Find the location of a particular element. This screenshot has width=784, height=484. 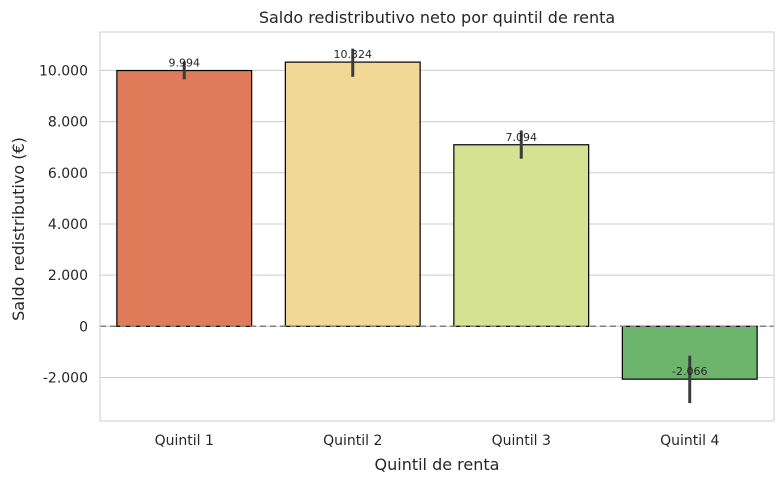

data-label: -2.066 is located at coordinates (689, 371).